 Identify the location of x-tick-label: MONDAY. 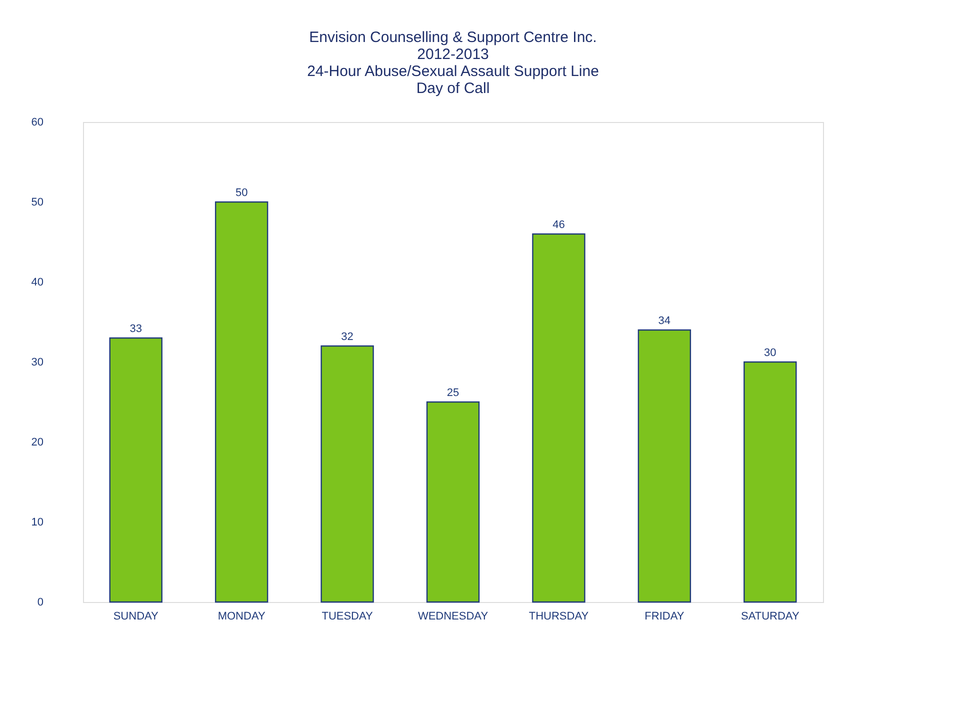
(242, 616).